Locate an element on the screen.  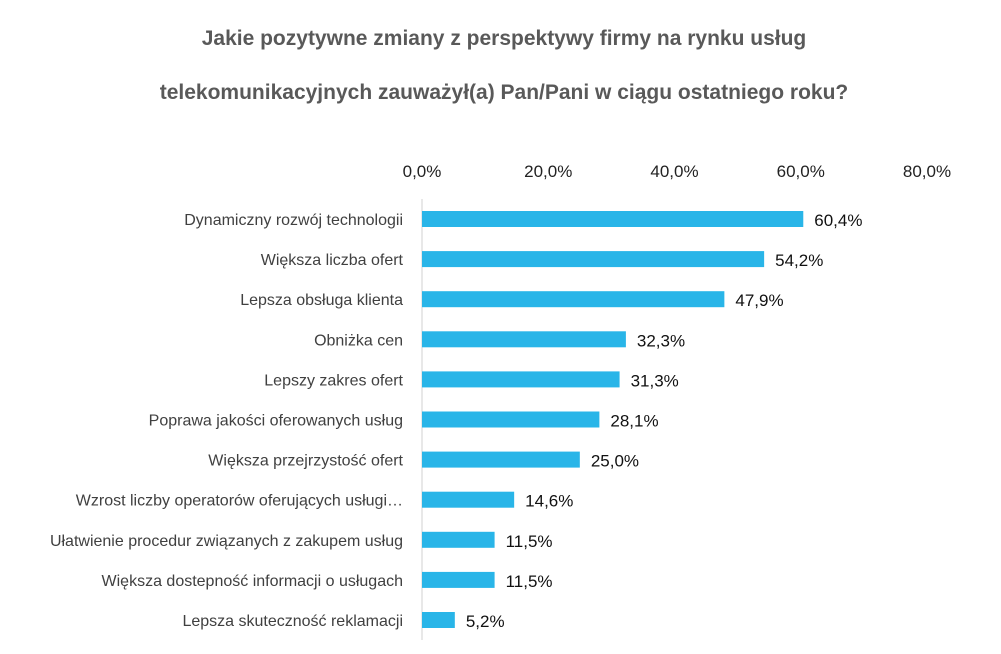
category-label: Obniżka cen is located at coordinates (358, 340).